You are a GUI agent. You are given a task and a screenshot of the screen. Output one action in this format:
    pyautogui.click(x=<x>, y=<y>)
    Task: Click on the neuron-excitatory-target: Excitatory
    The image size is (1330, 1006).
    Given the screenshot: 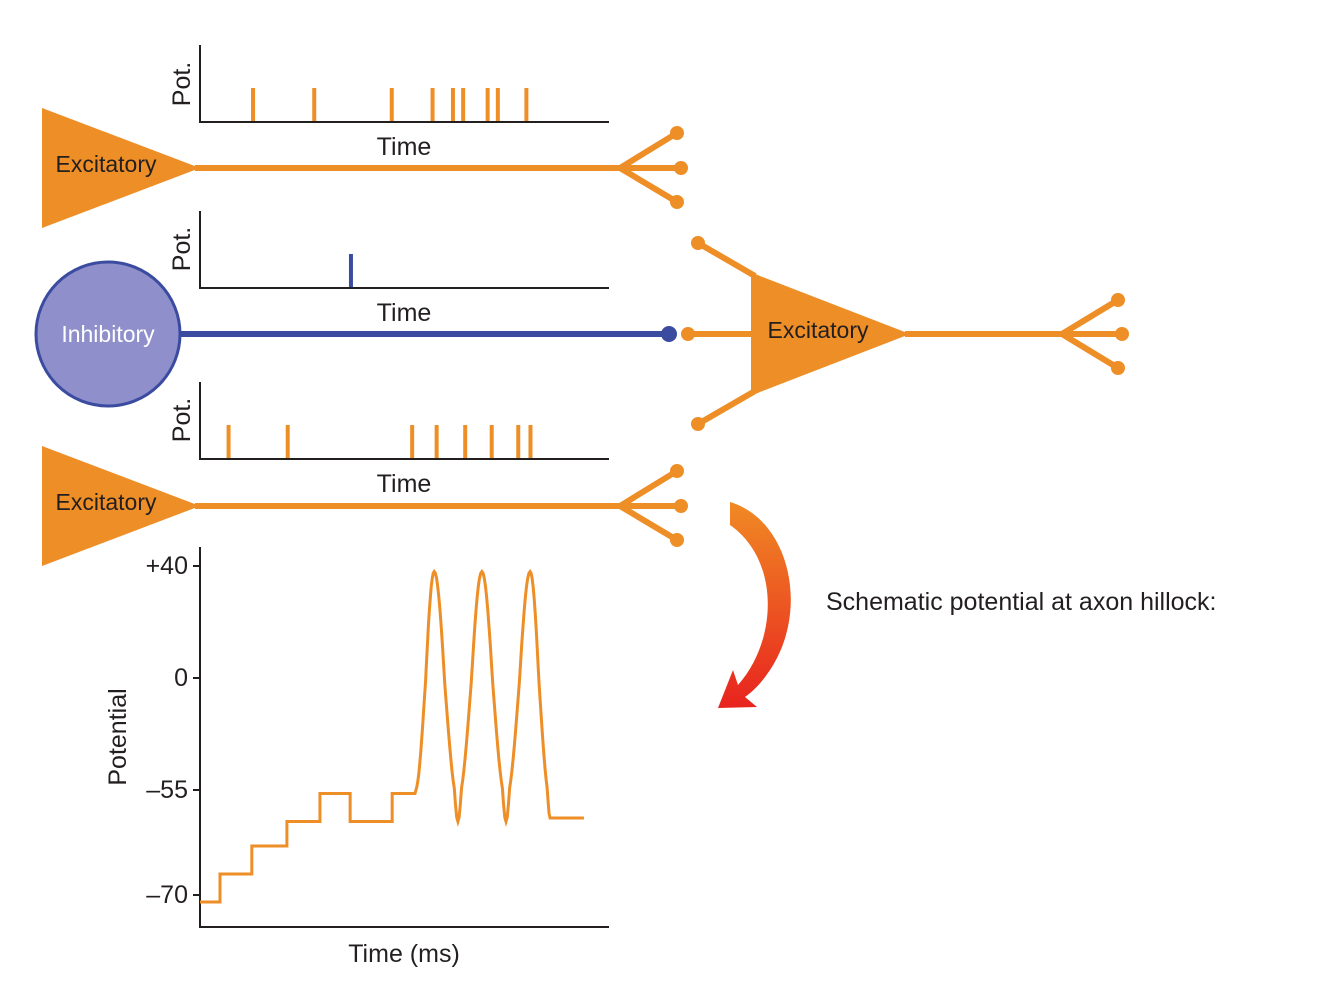 What is the action you would take?
    pyautogui.click(x=905, y=333)
    